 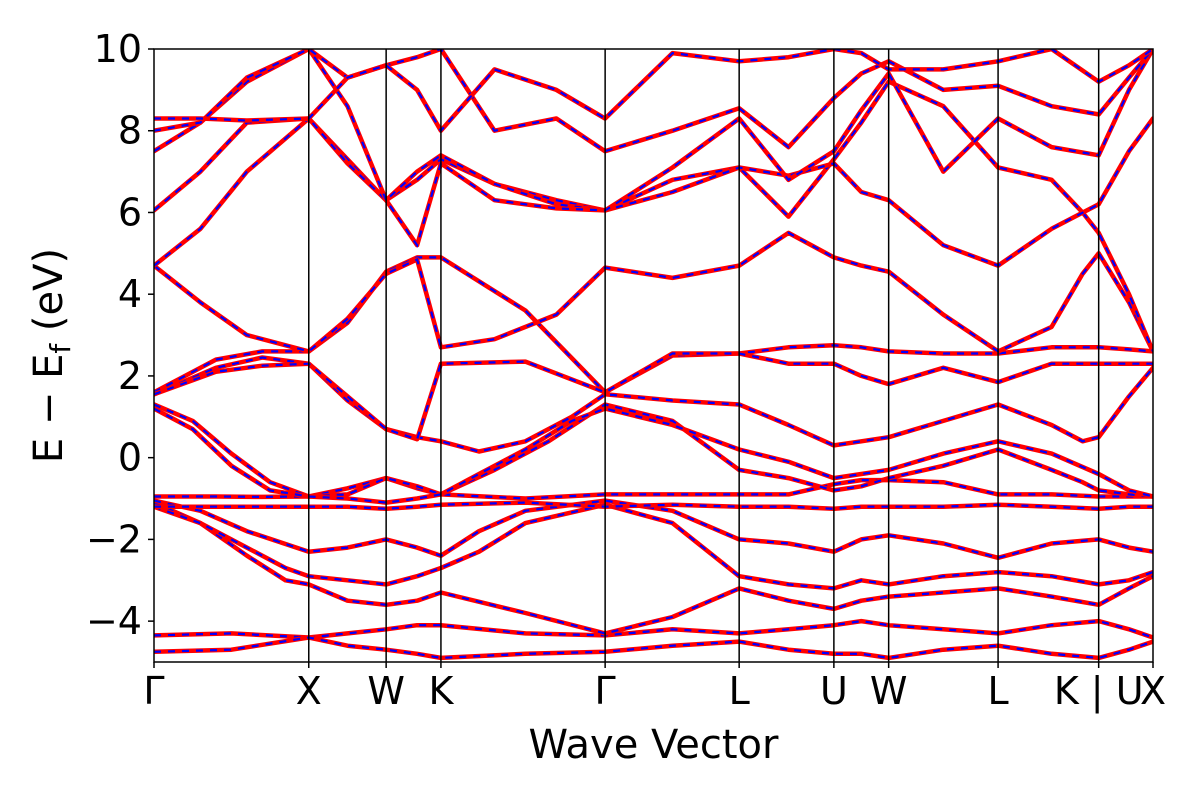 What do you see at coordinates (739, 691) in the screenshot?
I see `x-tick-label-5: L` at bounding box center [739, 691].